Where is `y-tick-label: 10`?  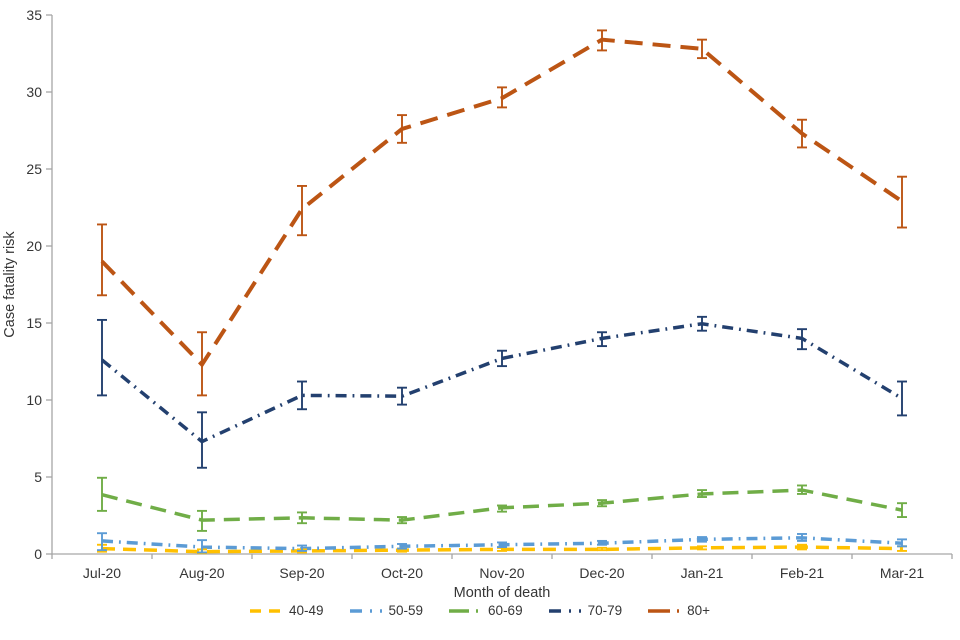 y-tick-label: 10 is located at coordinates (34, 400).